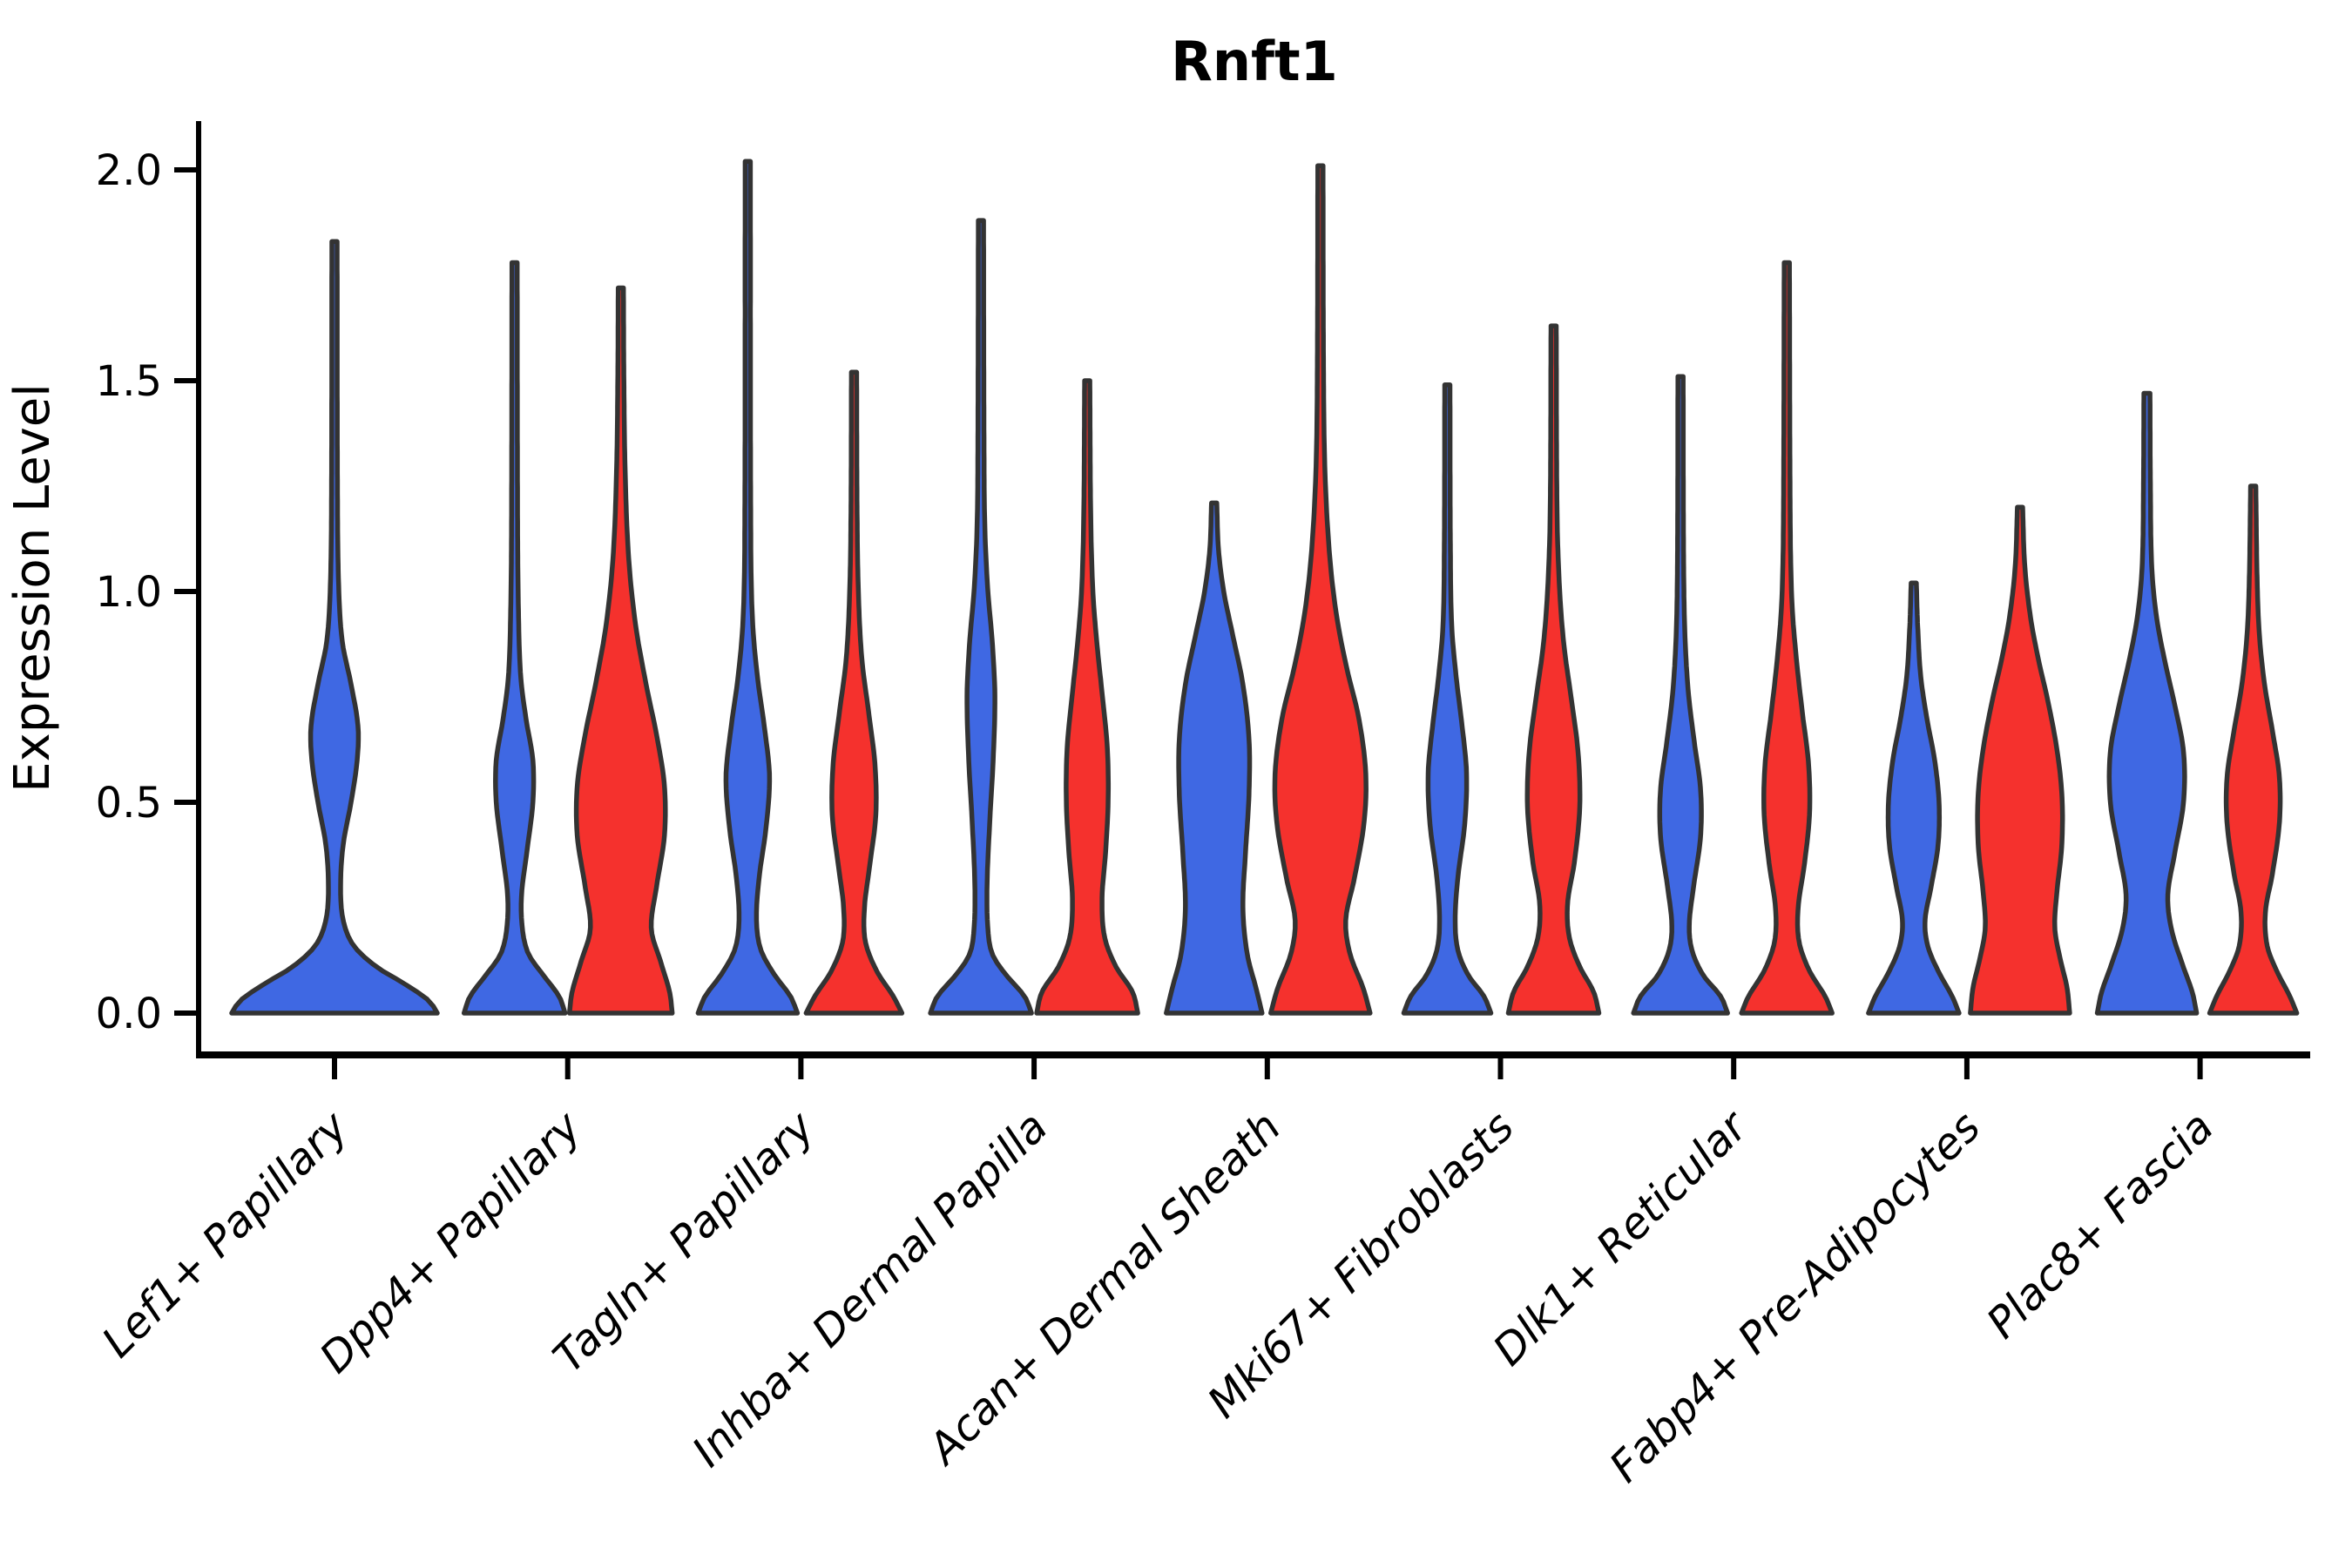 The height and width of the screenshot is (1568, 2352). What do you see at coordinates (450, 1241) in the screenshot?
I see `x-tick-label-dpp4-papillary: Dpp4+ Papillary` at bounding box center [450, 1241].